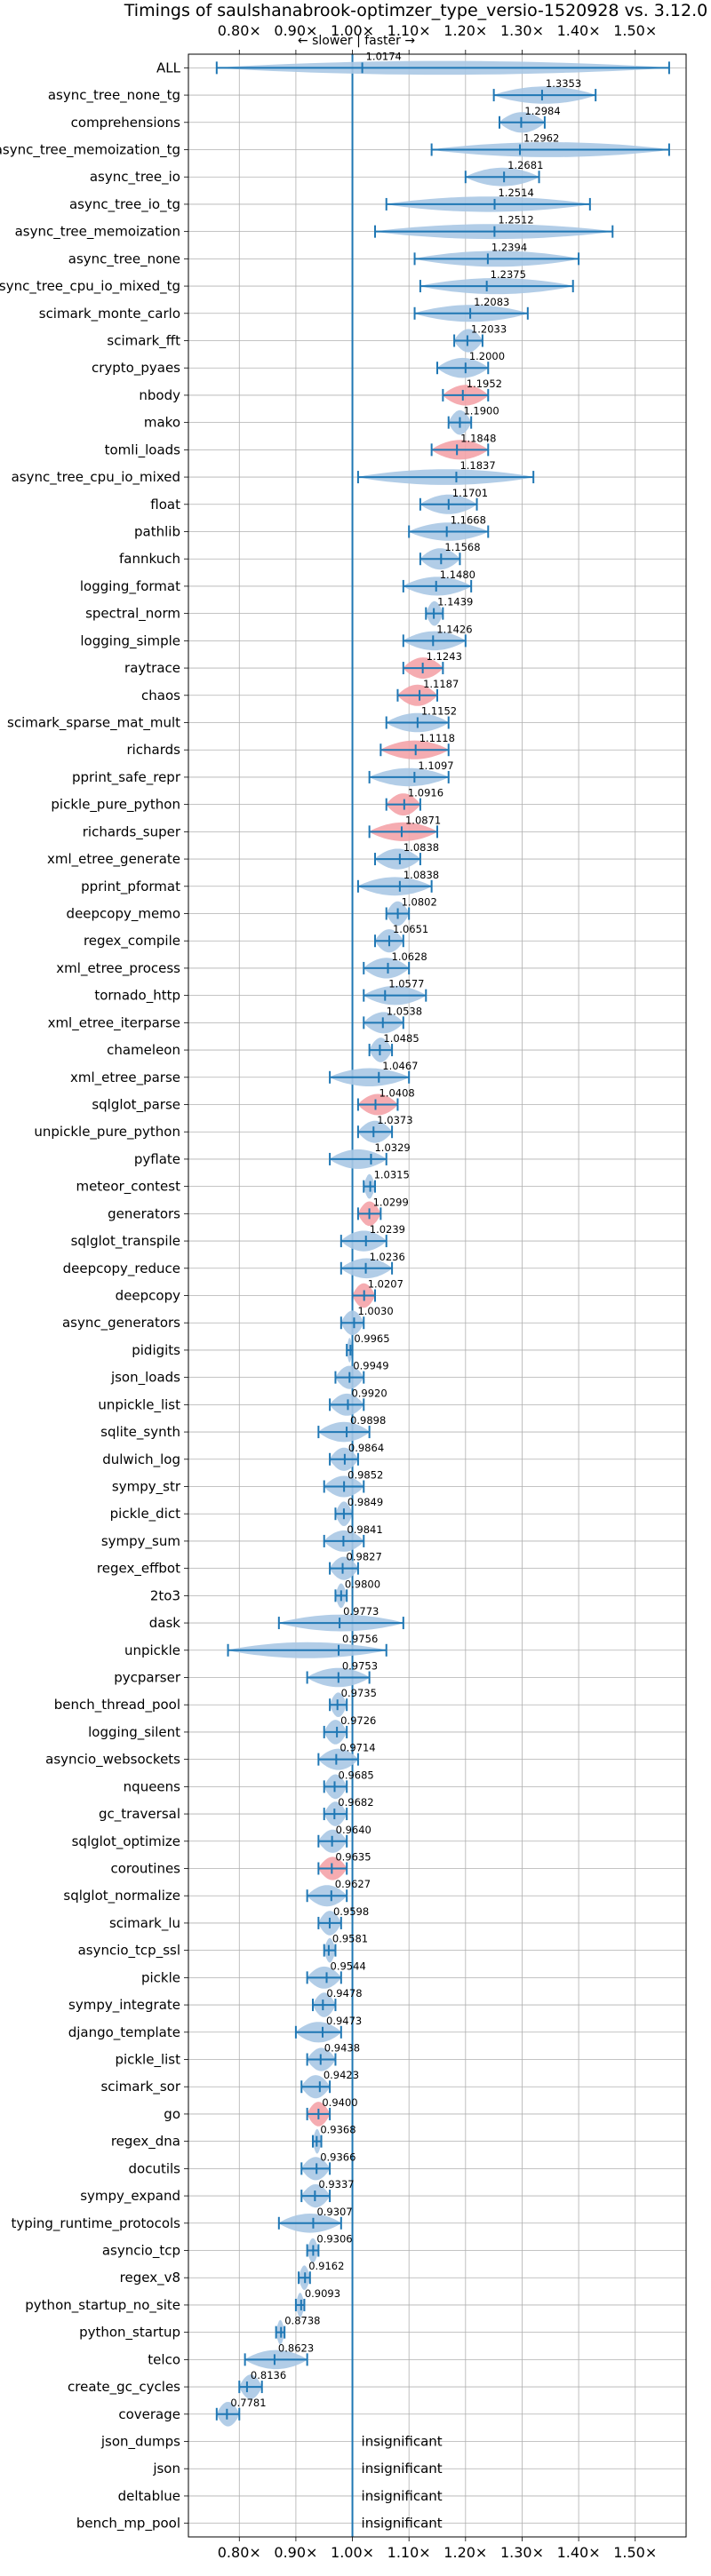  Describe the element at coordinates (132, 614) in the screenshot. I see `category-label: spectral_norm` at that location.